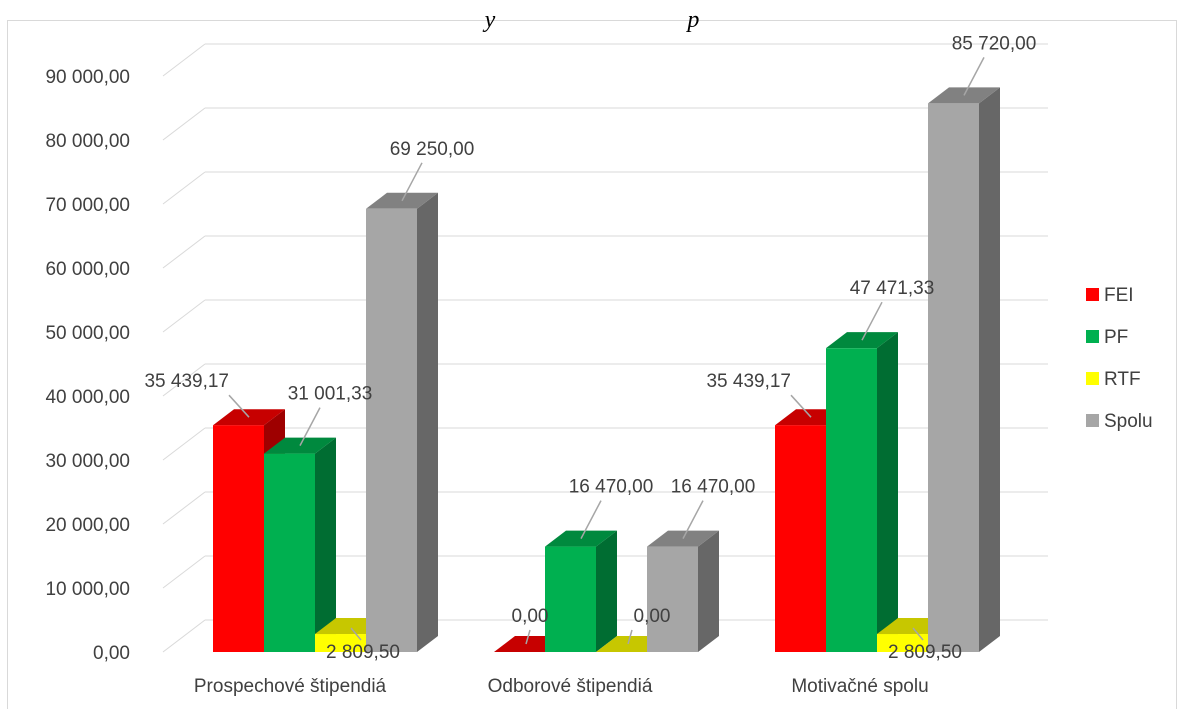  Describe the element at coordinates (87, 461) in the screenshot. I see `y-tick-label: 30 000,00` at that location.